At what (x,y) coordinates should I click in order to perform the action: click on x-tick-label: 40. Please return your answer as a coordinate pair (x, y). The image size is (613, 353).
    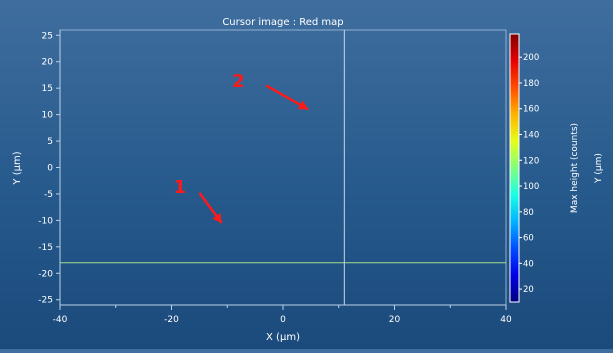
    Looking at the image, I should click on (506, 320).